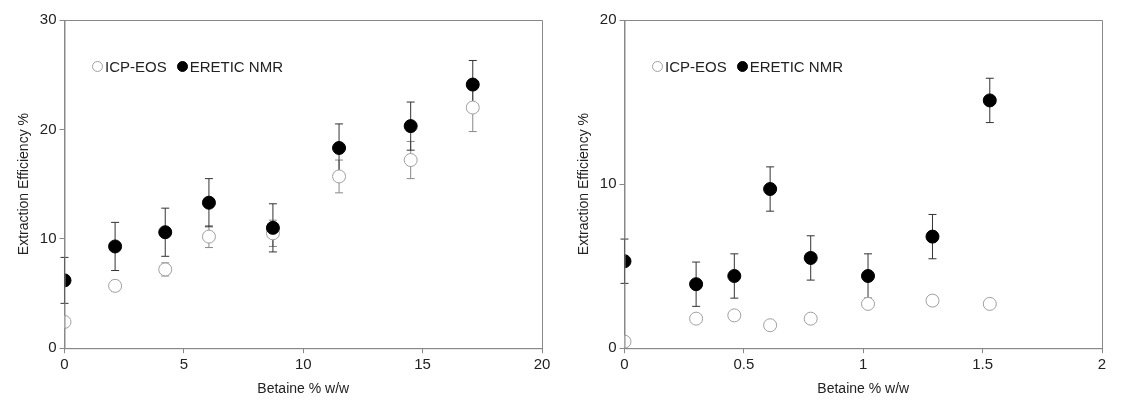  I want to click on x-tick-label: 1, so click(863, 364).